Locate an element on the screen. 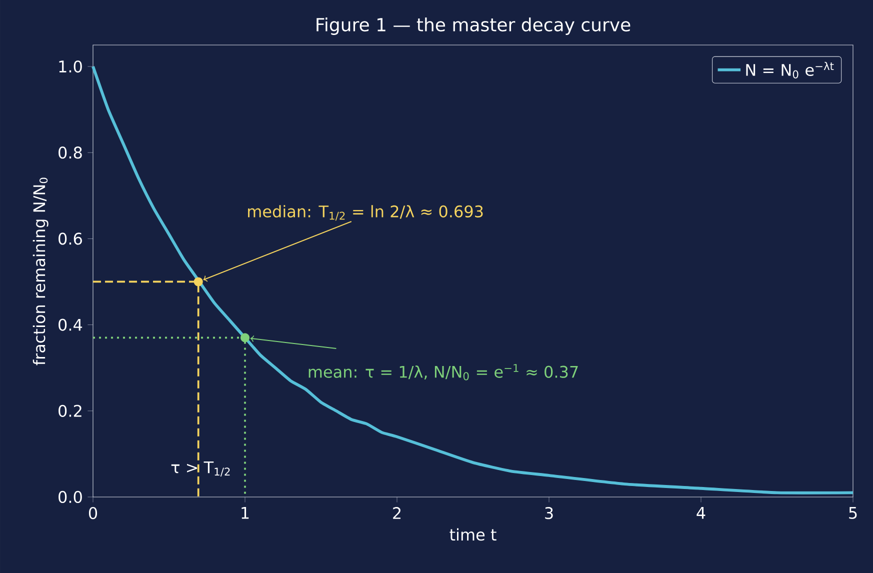 This screenshot has width=873, height=573. y-tick-label: 0.2 is located at coordinates (70, 410).